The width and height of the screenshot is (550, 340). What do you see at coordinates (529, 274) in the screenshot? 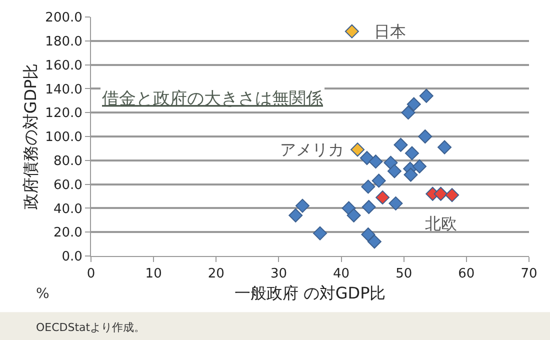
I see `x-tick-label: 70` at bounding box center [529, 274].